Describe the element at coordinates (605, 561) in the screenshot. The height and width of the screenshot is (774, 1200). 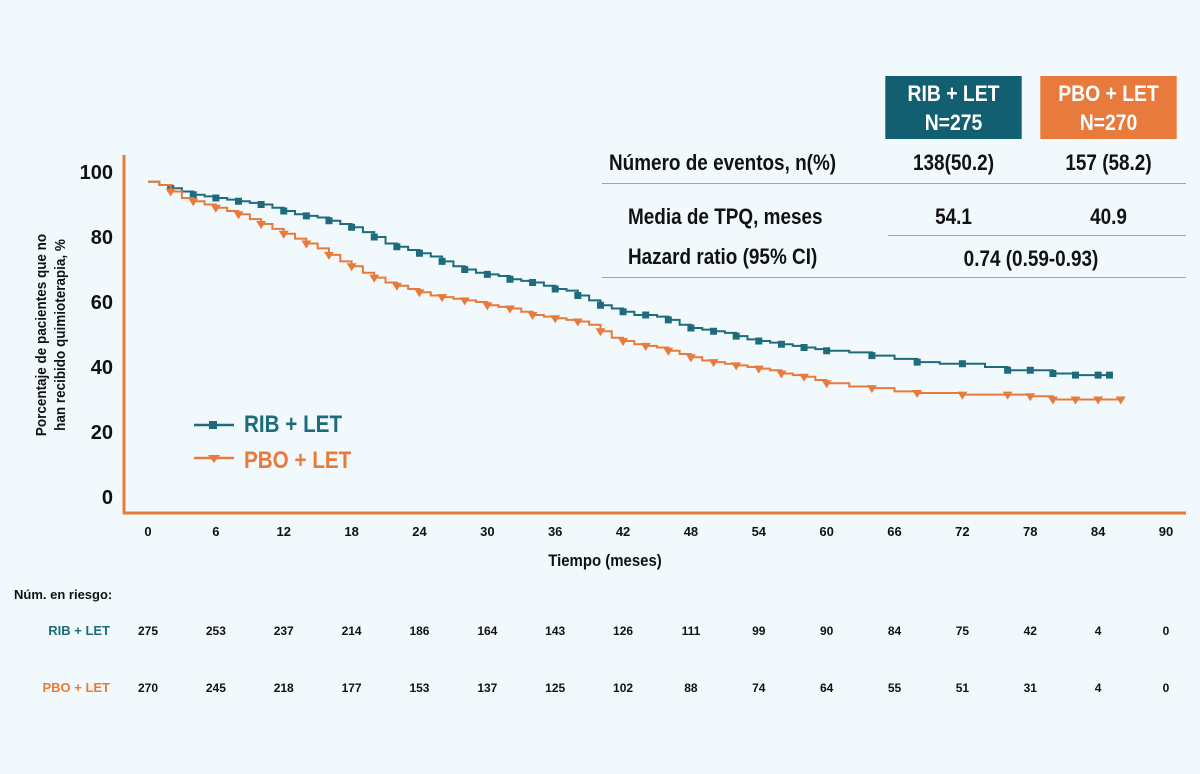
I see `x-axis-label: Tiempo (meses)` at that location.